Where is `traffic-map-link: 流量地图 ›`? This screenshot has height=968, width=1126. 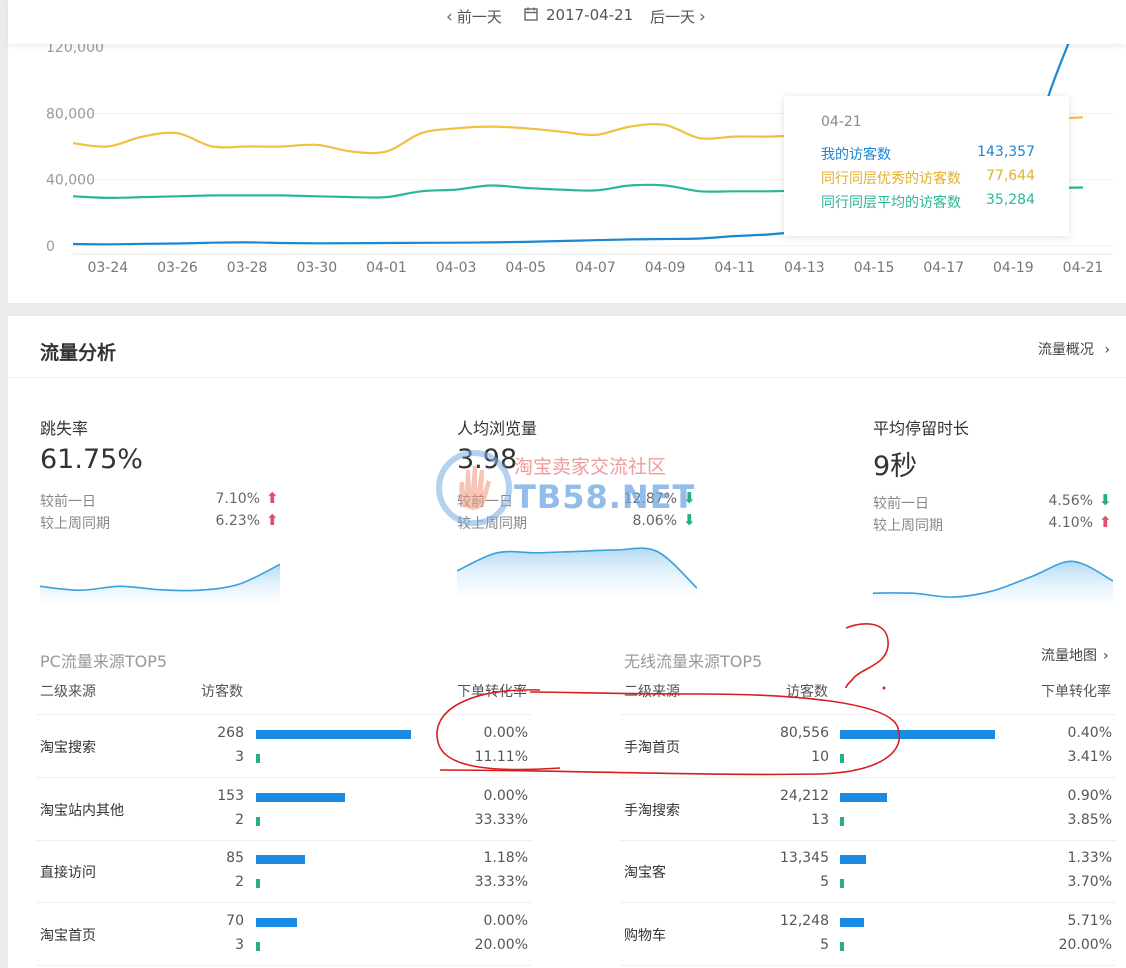 traffic-map-link: 流量地图 › is located at coordinates (1075, 656).